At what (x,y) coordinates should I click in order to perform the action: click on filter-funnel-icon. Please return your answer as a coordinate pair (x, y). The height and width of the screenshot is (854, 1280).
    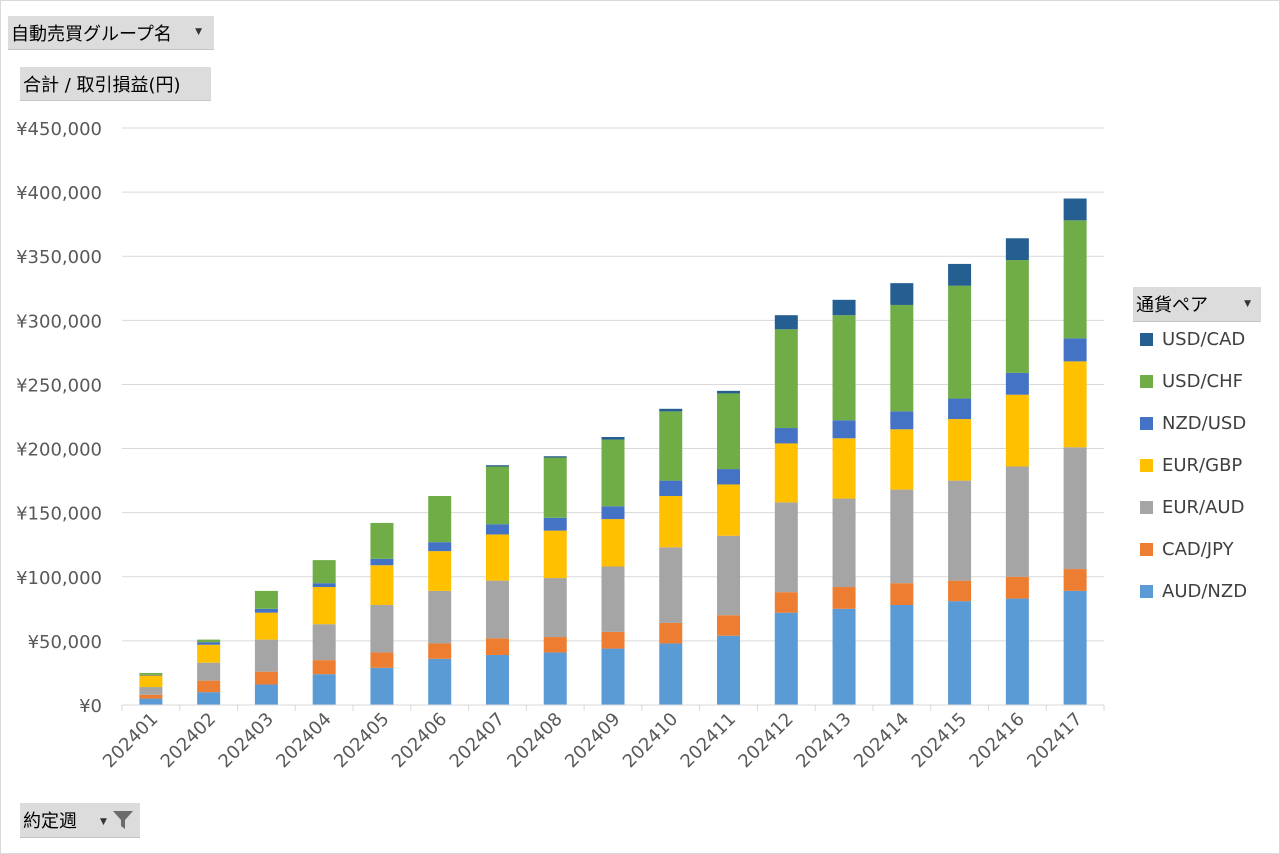
    Looking at the image, I should click on (123, 820).